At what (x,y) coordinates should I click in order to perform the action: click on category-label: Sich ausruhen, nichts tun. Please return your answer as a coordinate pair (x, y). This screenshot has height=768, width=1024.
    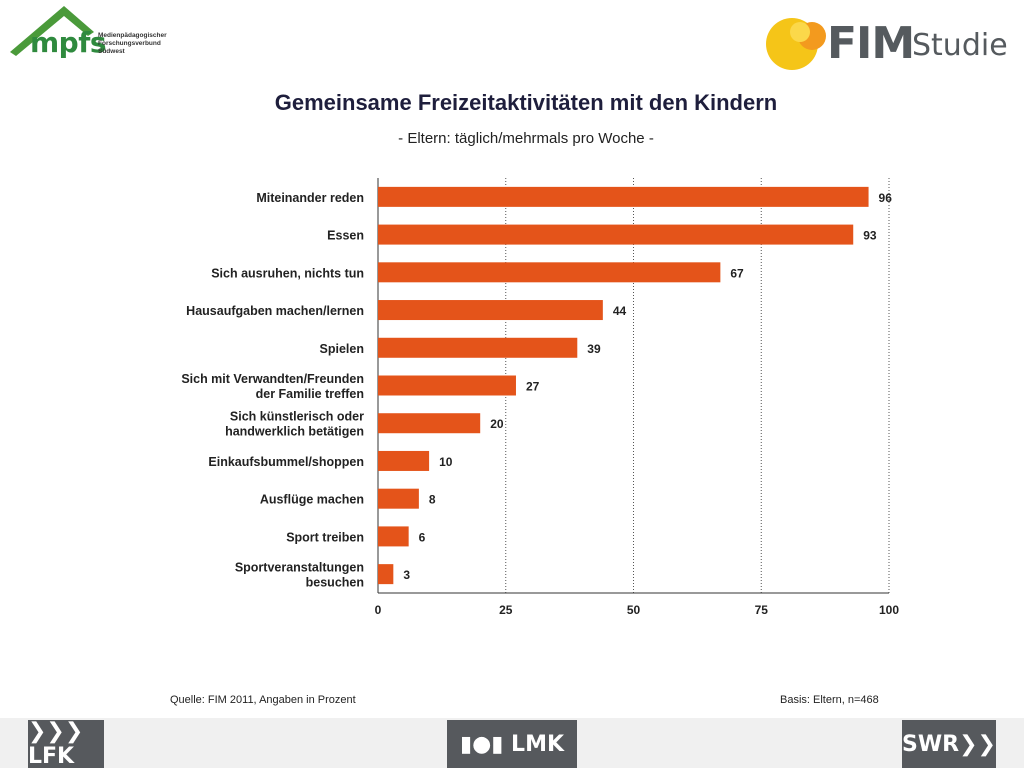
    Looking at the image, I should click on (287, 273).